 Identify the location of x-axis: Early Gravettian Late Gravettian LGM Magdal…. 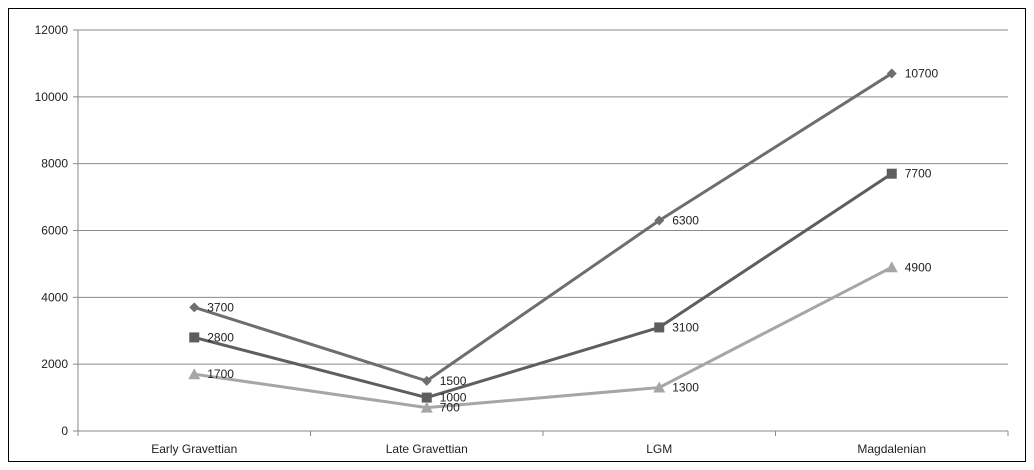
(543, 443).